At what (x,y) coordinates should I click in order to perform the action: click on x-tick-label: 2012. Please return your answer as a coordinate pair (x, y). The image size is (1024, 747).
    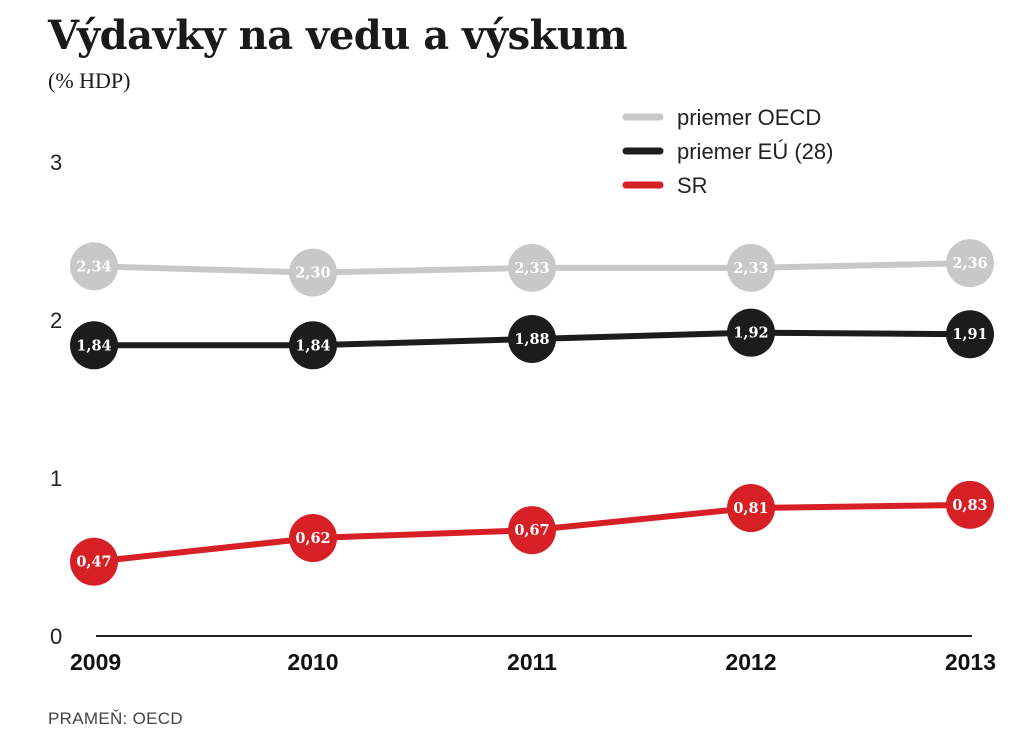
    Looking at the image, I should click on (750, 662).